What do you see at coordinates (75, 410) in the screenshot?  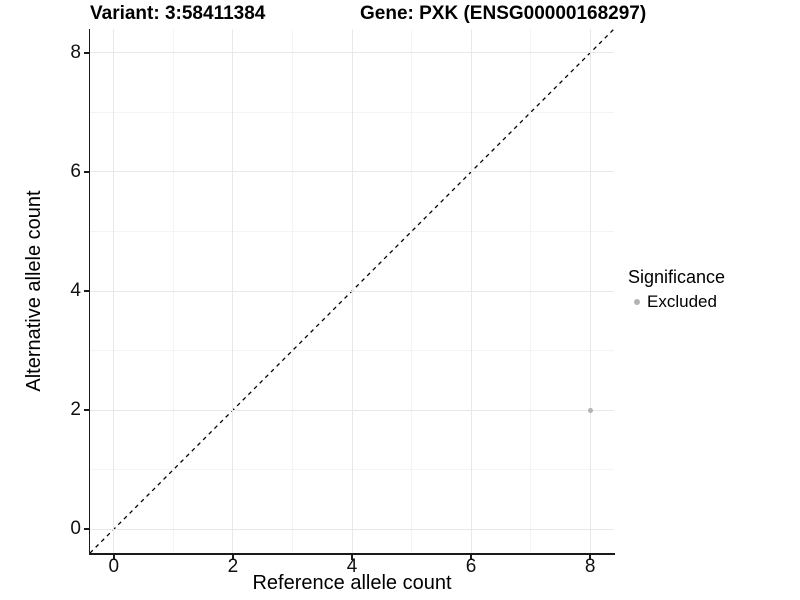 I see `y-tick-label: 2` at bounding box center [75, 410].